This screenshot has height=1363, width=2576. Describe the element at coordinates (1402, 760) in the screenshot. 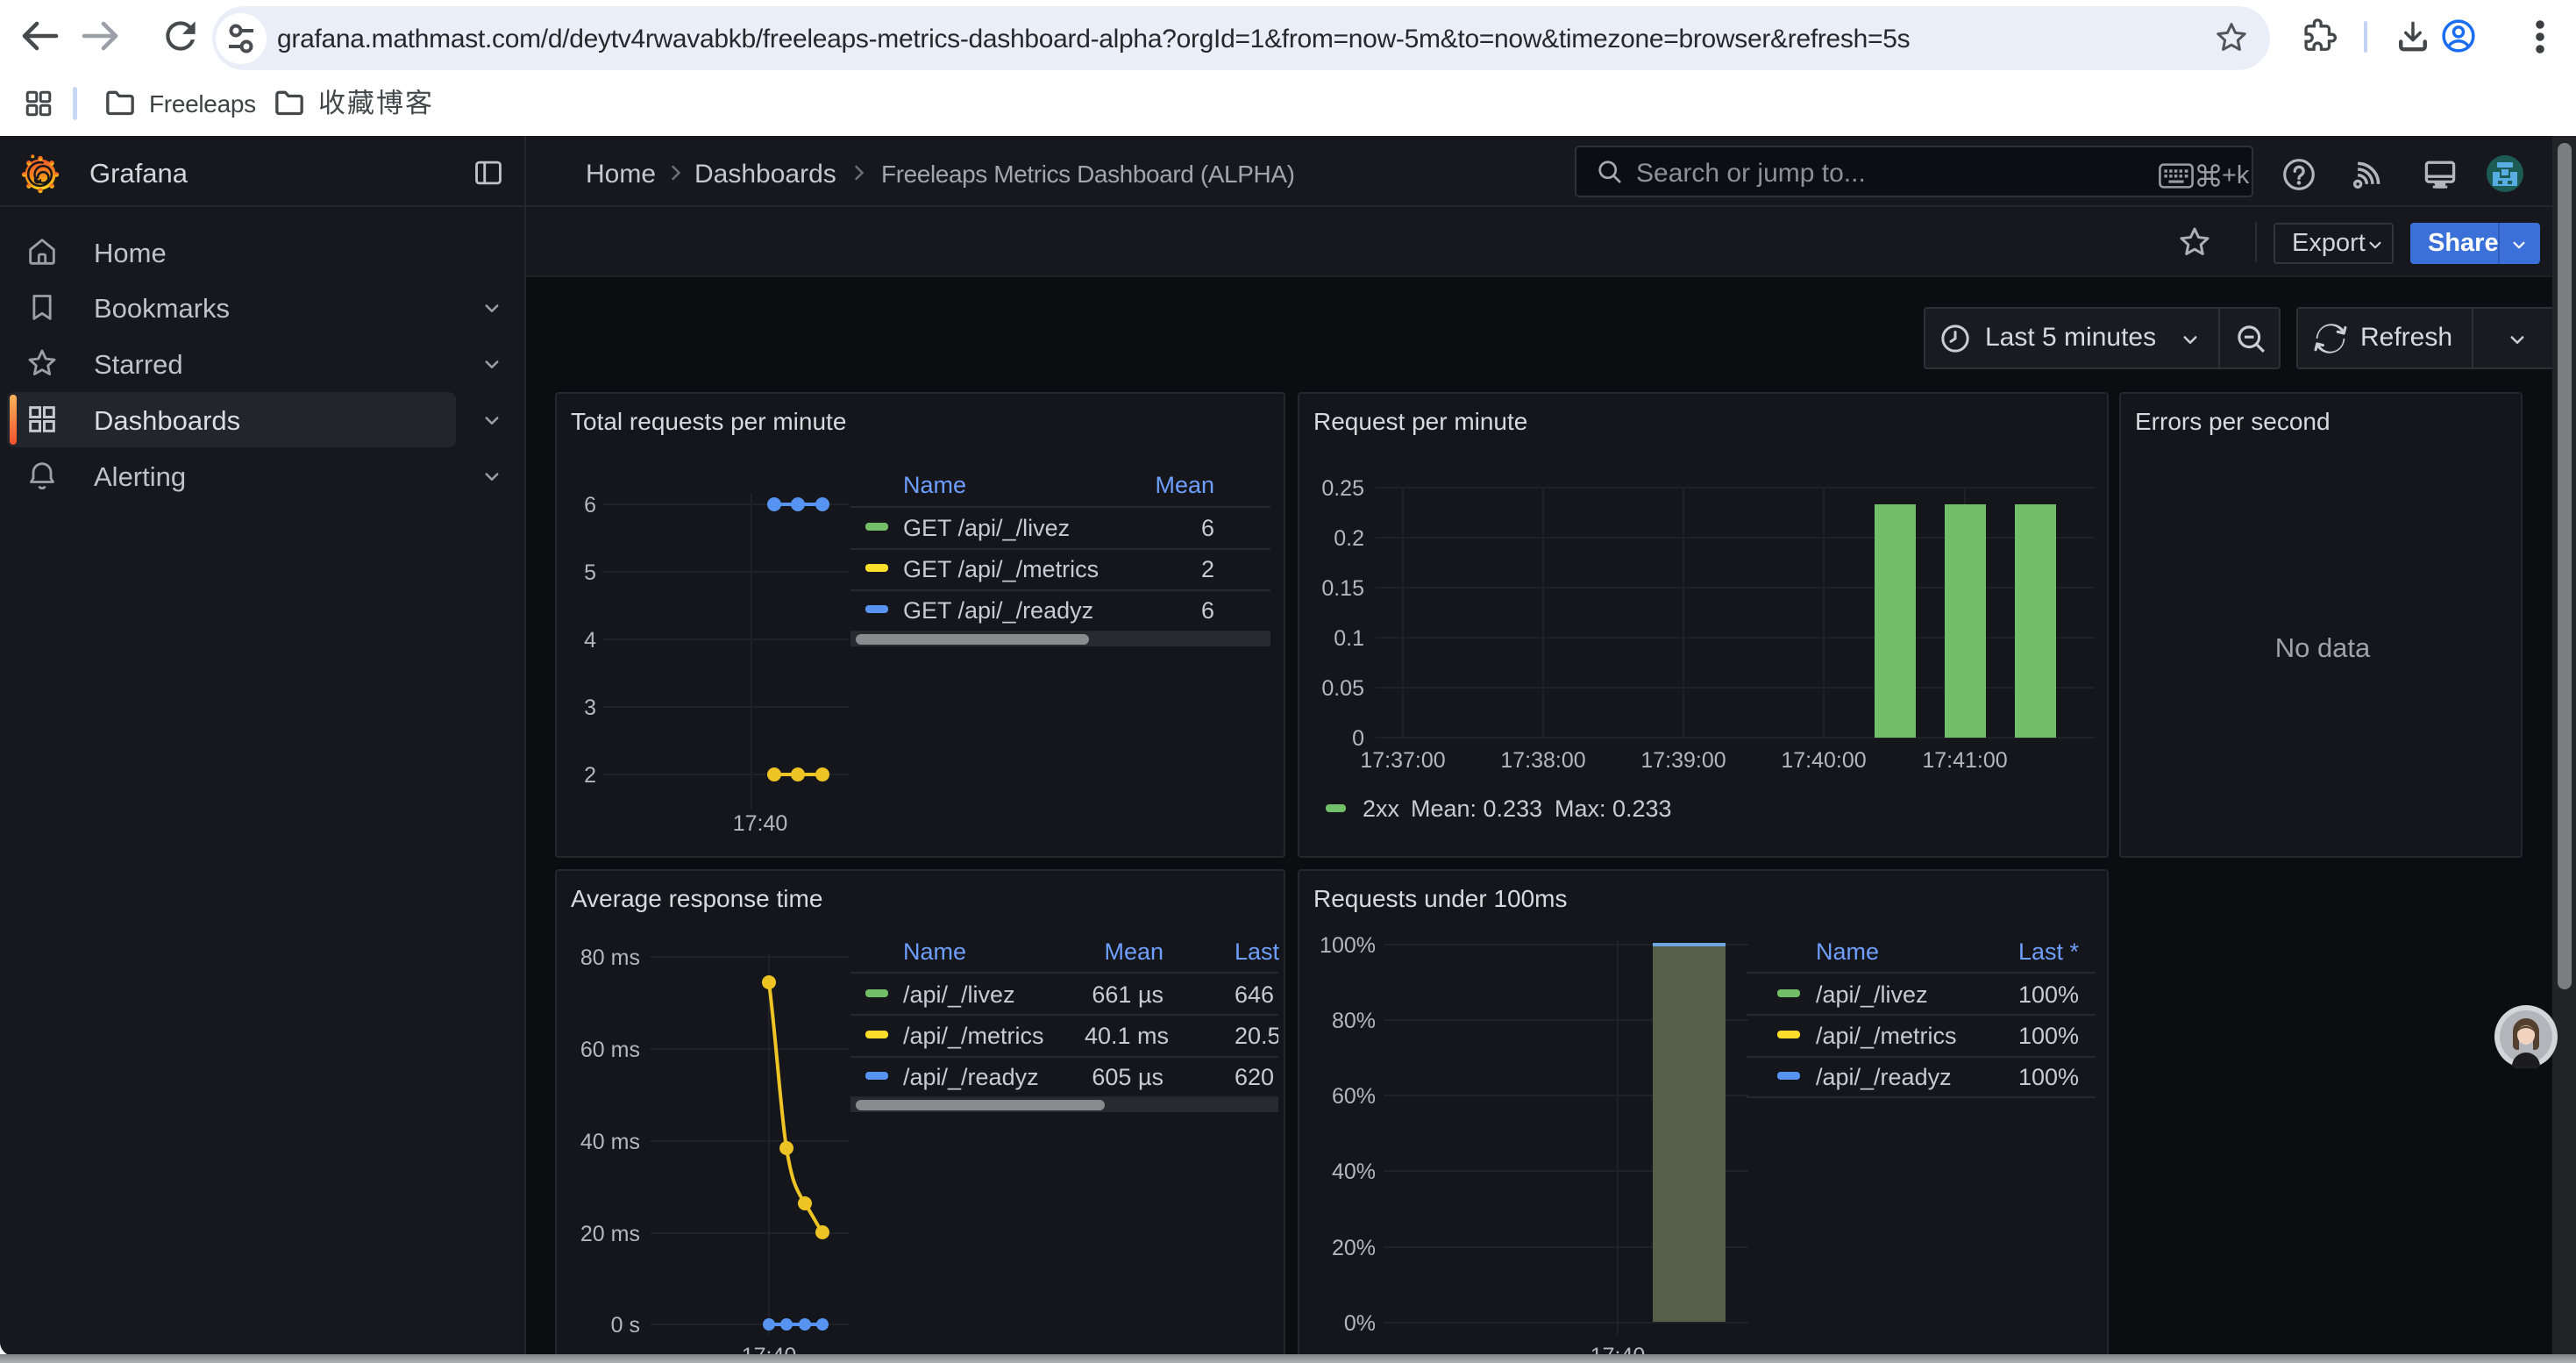

I see `svg-text: 17:37:00` at that location.